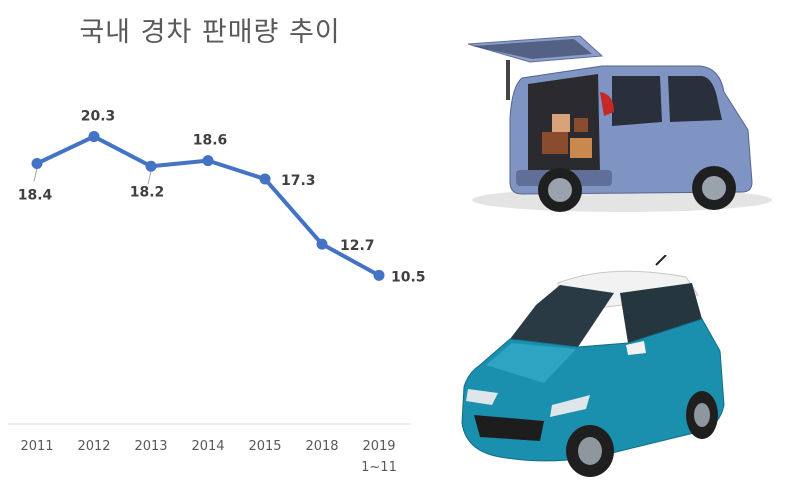 This screenshot has height=500, width=808. What do you see at coordinates (208, 206) in the screenshot?
I see `data-points` at bounding box center [208, 206].